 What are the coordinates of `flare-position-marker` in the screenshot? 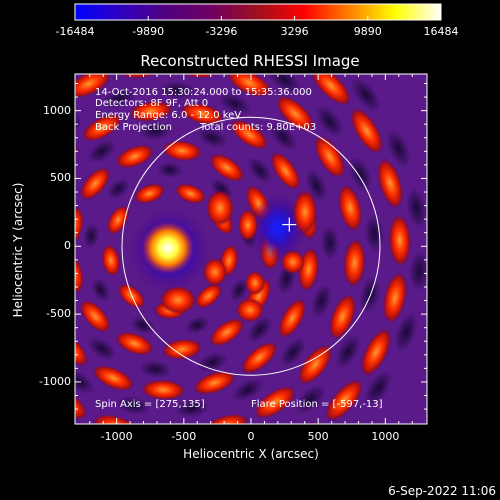 It's located at (289, 224).